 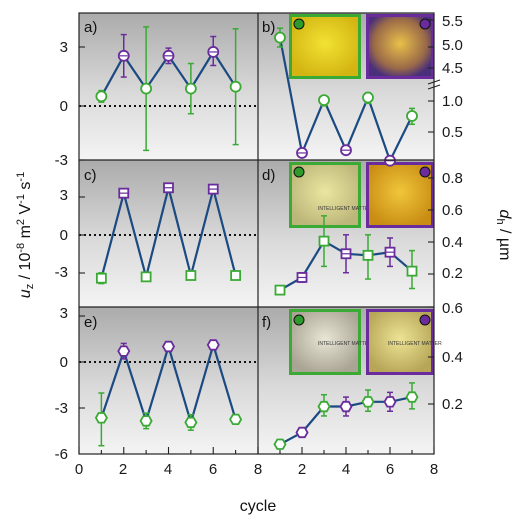 I want to click on rtick-b-4.5: 4.5, so click(x=452, y=68).